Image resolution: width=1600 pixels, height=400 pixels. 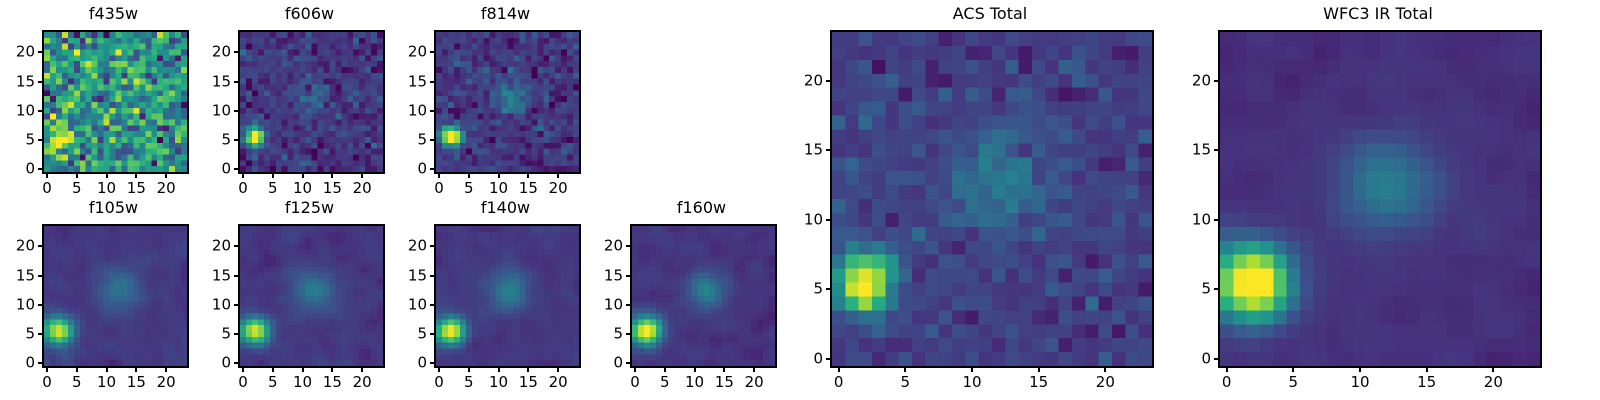 What do you see at coordinates (113, 208) in the screenshot?
I see `panel-title: f105w` at bounding box center [113, 208].